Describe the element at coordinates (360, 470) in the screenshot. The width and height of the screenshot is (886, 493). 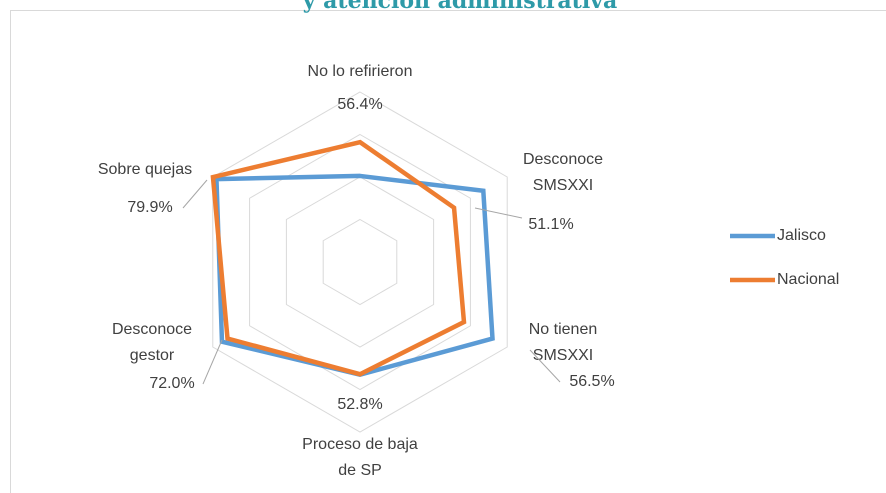
I see `axis-label: de SP` at that location.